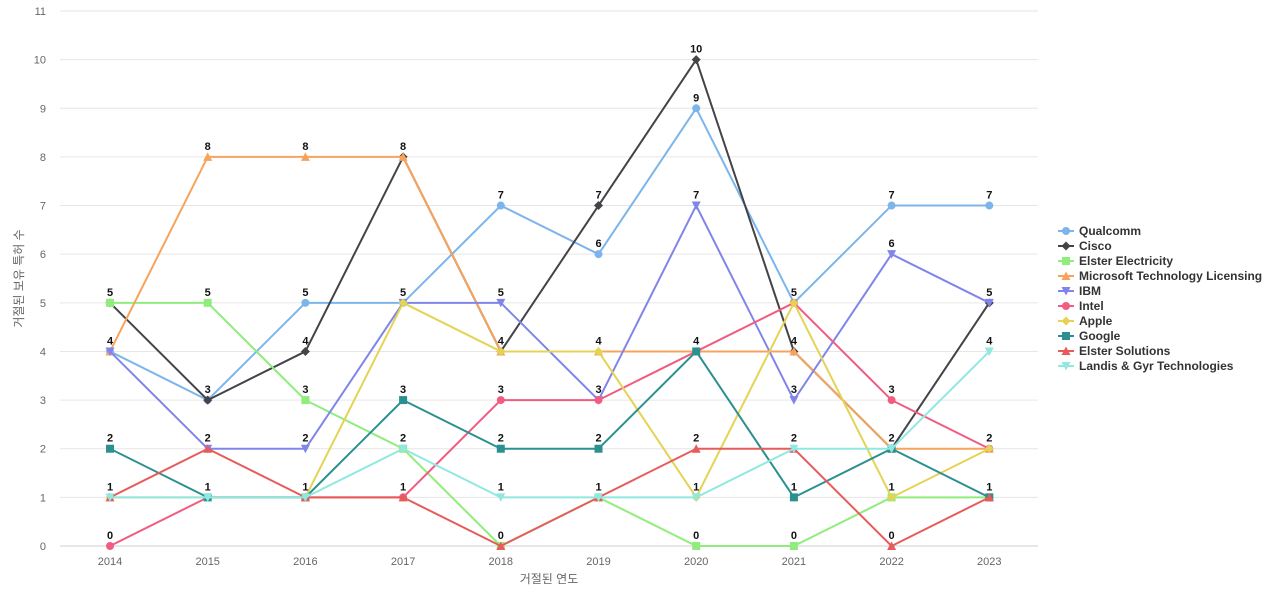 Image resolution: width=1280 pixels, height=600 pixels. I want to click on legend-label: Cisco, so click(1095, 246).